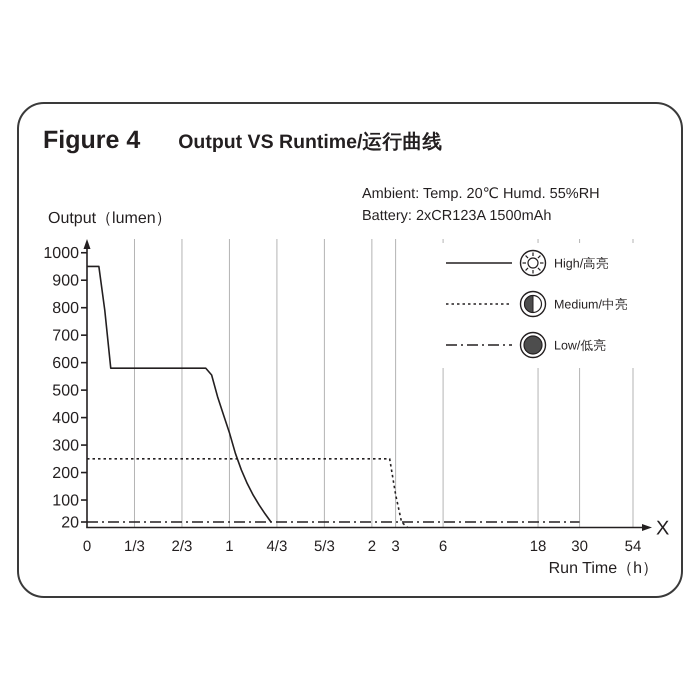  What do you see at coordinates (324, 546) in the screenshot?
I see `x-tick-label: 5/3` at bounding box center [324, 546].